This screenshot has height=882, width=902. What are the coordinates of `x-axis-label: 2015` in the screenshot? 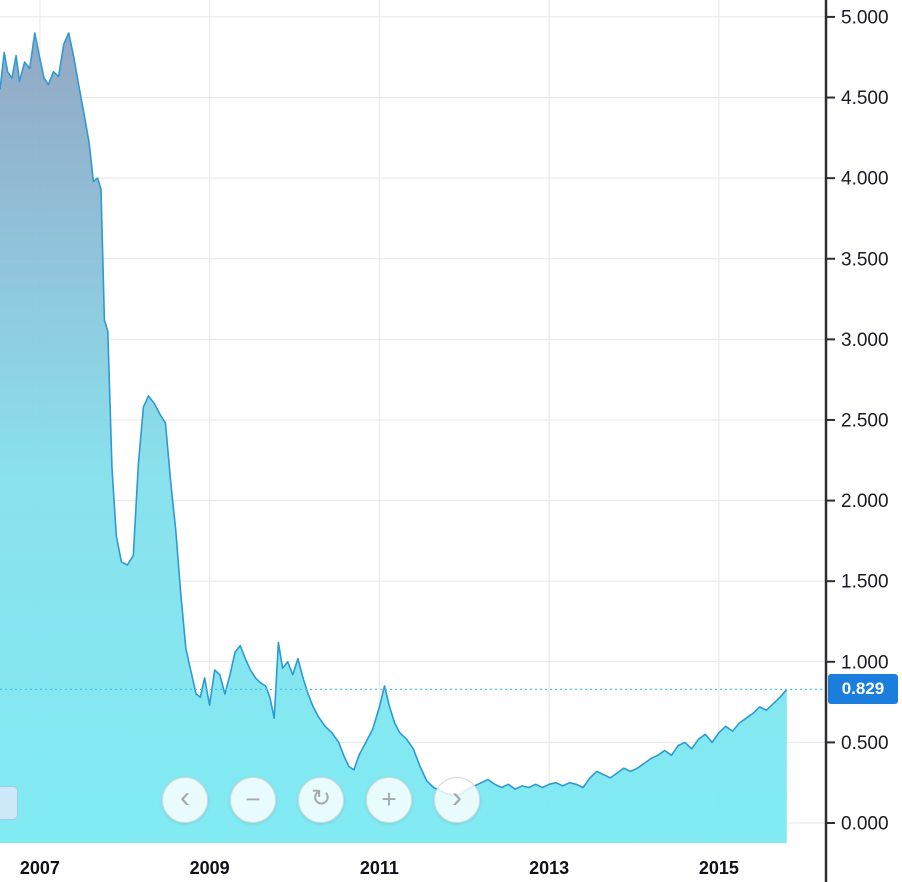 It's located at (719, 868).